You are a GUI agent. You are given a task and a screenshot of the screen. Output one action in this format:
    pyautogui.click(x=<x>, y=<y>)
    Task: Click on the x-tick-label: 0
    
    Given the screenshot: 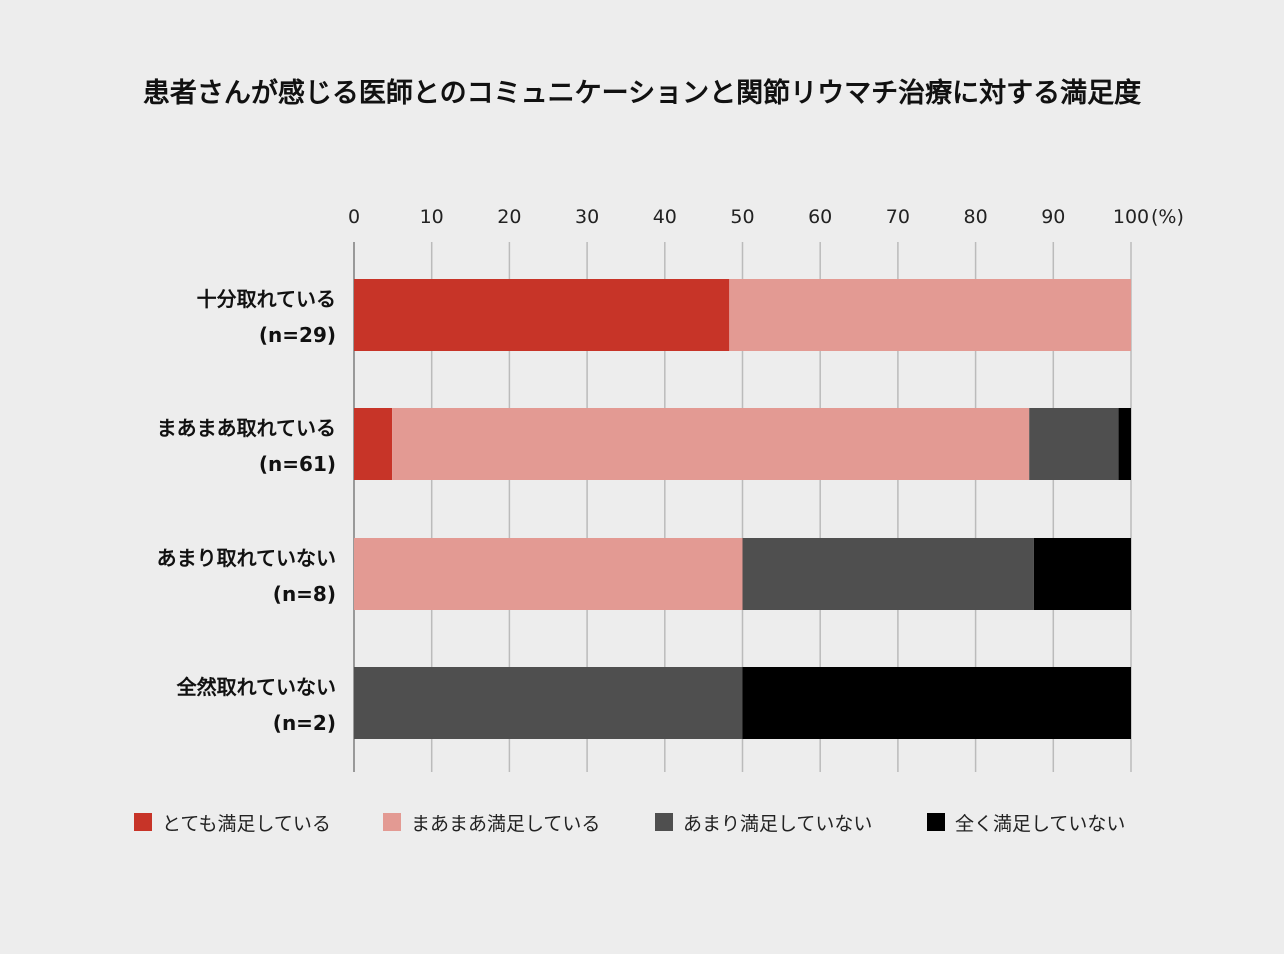 What is the action you would take?
    pyautogui.click(x=354, y=217)
    